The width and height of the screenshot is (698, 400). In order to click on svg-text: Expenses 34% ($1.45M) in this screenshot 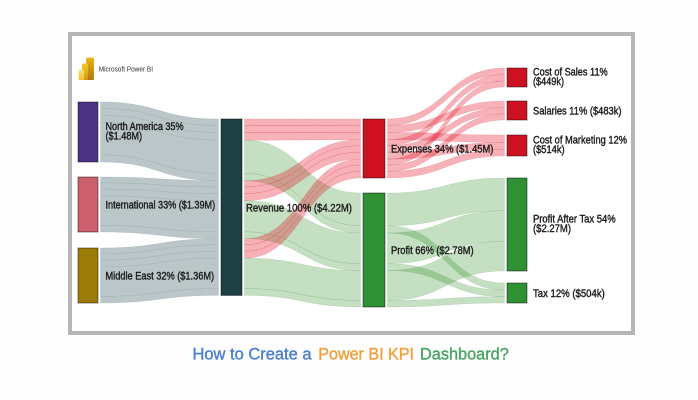, I will do `click(442, 150)`.